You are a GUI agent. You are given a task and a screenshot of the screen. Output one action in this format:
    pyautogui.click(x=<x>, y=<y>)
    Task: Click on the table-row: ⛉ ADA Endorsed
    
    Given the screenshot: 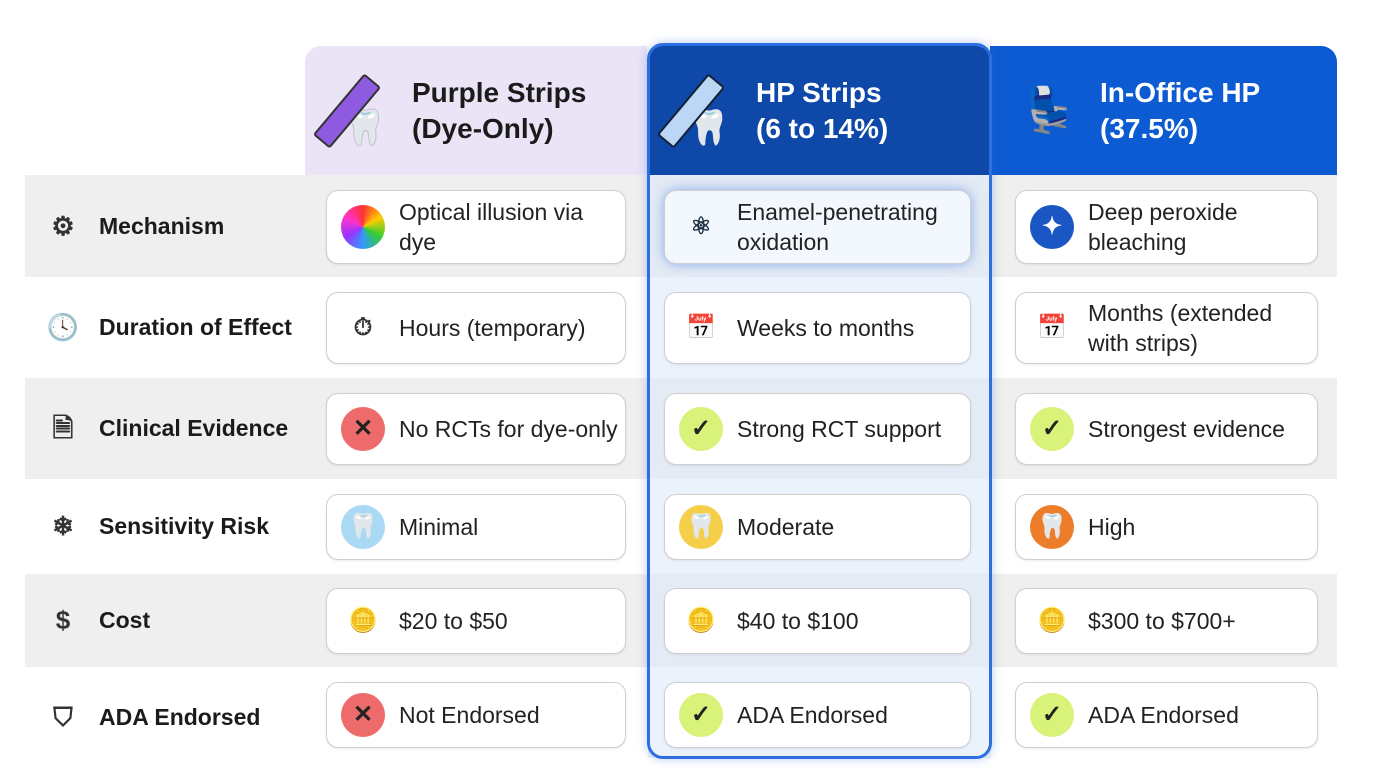 What is the action you would take?
    pyautogui.click(x=681, y=717)
    